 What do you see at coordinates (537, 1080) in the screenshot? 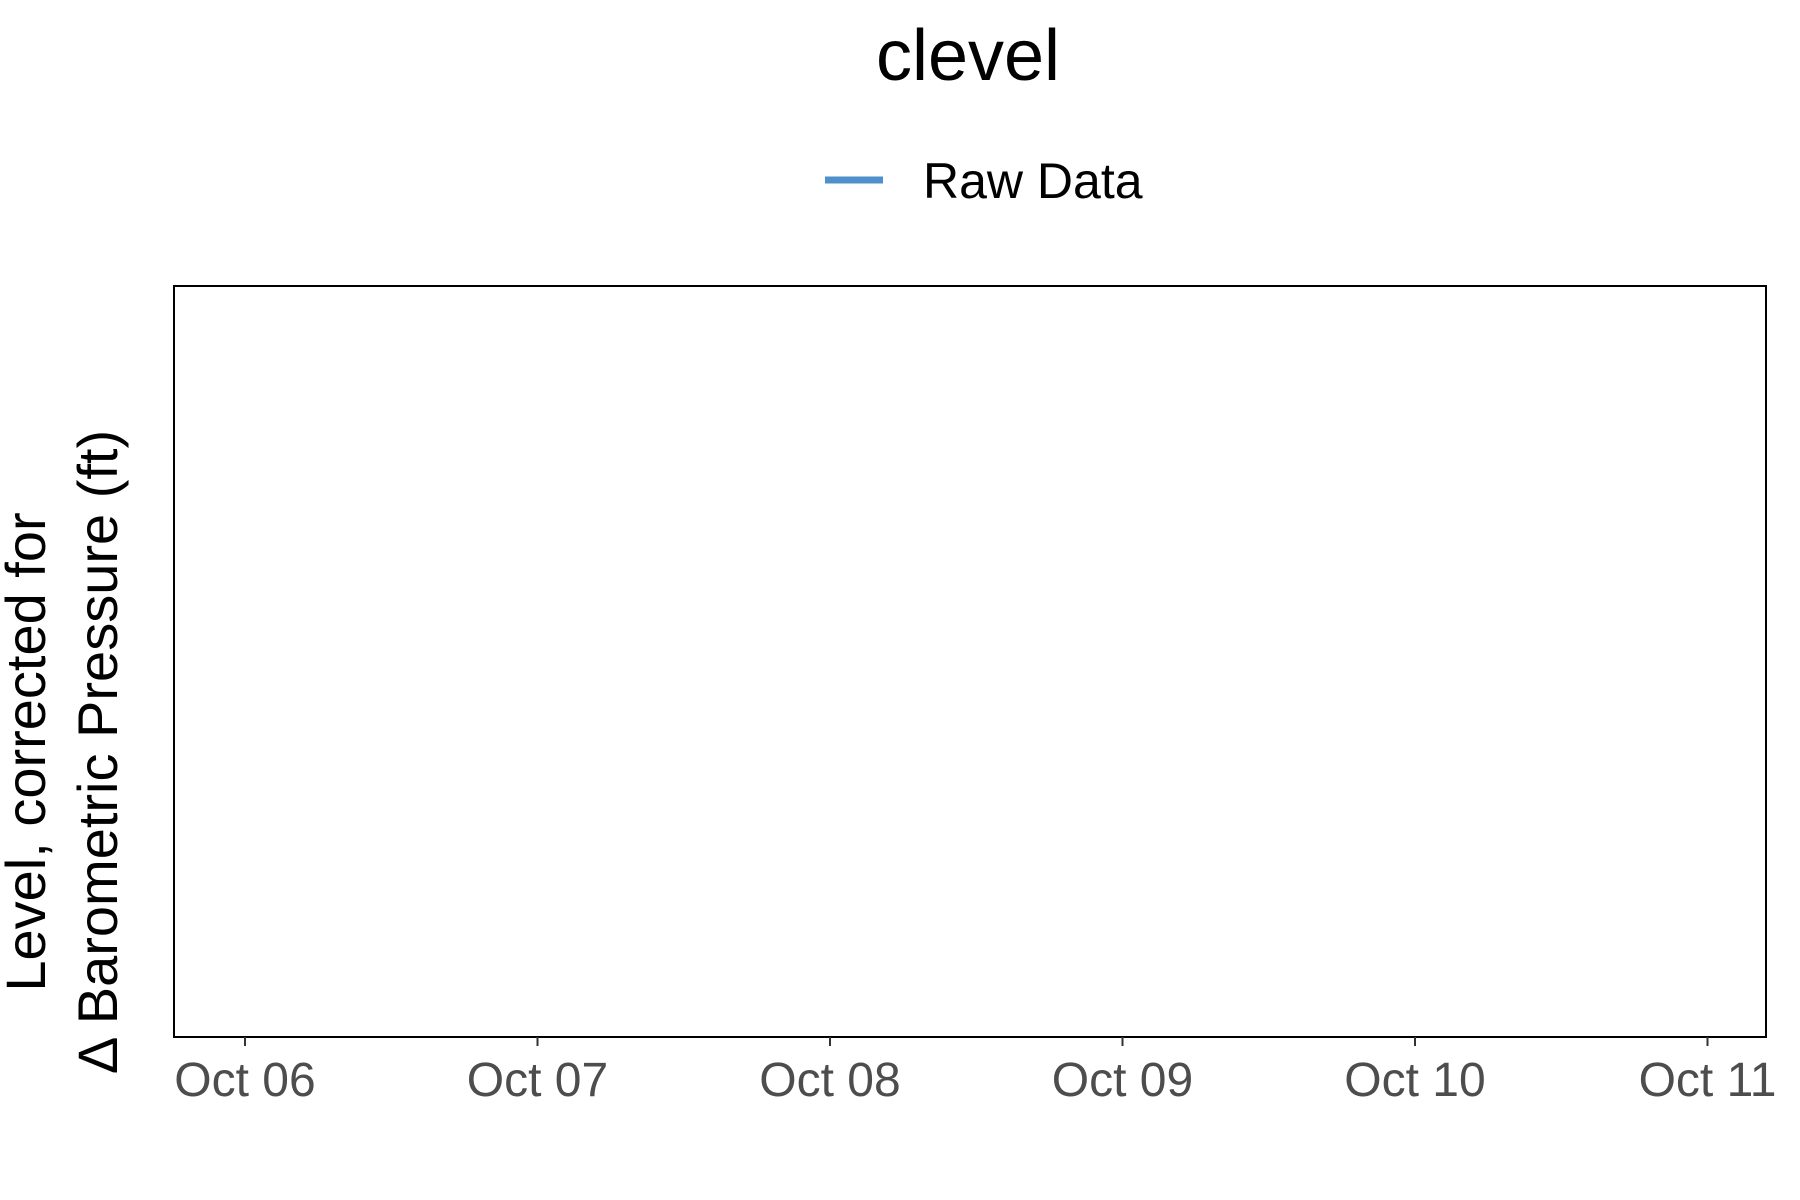
I see `x-tick-label: Oct 07` at bounding box center [537, 1080].